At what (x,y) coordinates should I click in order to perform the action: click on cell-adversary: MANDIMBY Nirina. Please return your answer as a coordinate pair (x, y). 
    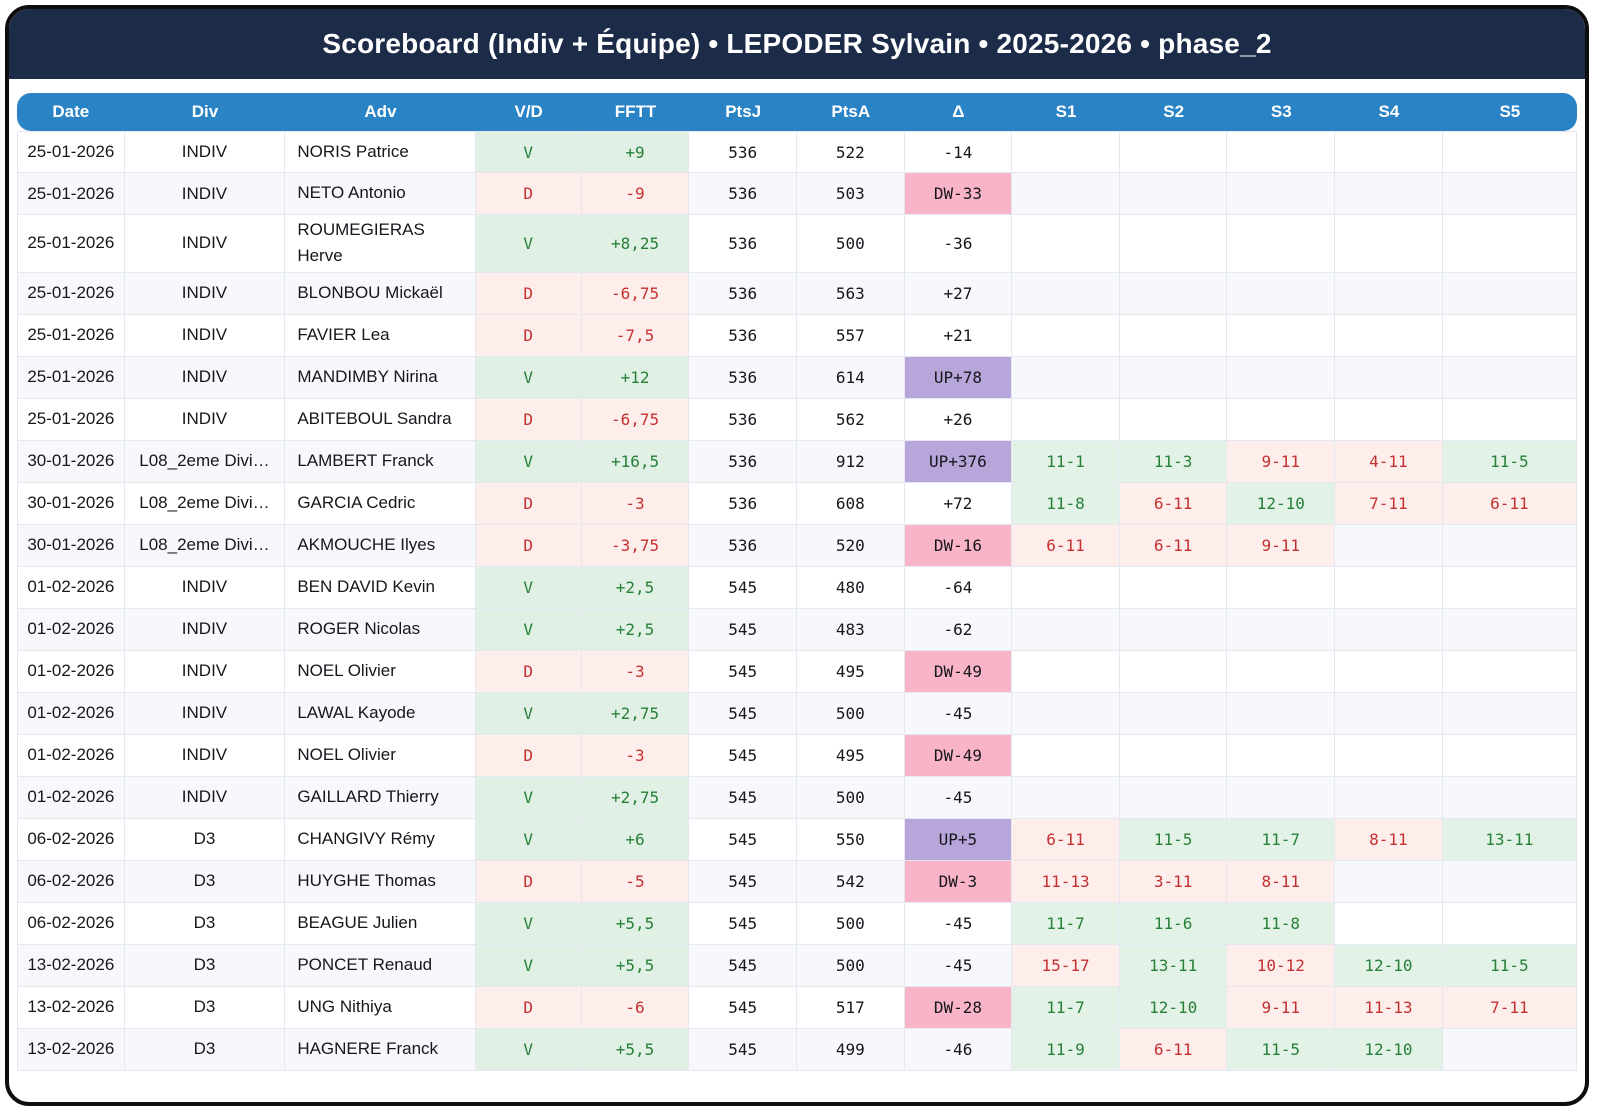
    Looking at the image, I should click on (380, 377).